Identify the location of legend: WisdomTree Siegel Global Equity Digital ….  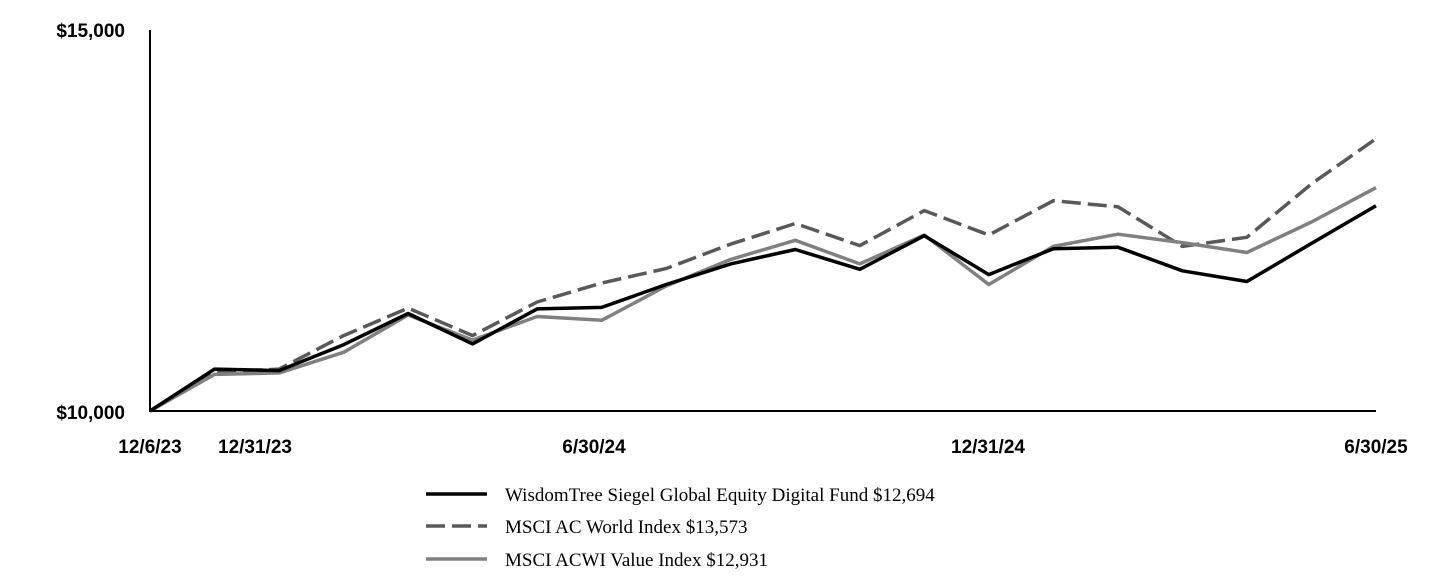
(680, 528).